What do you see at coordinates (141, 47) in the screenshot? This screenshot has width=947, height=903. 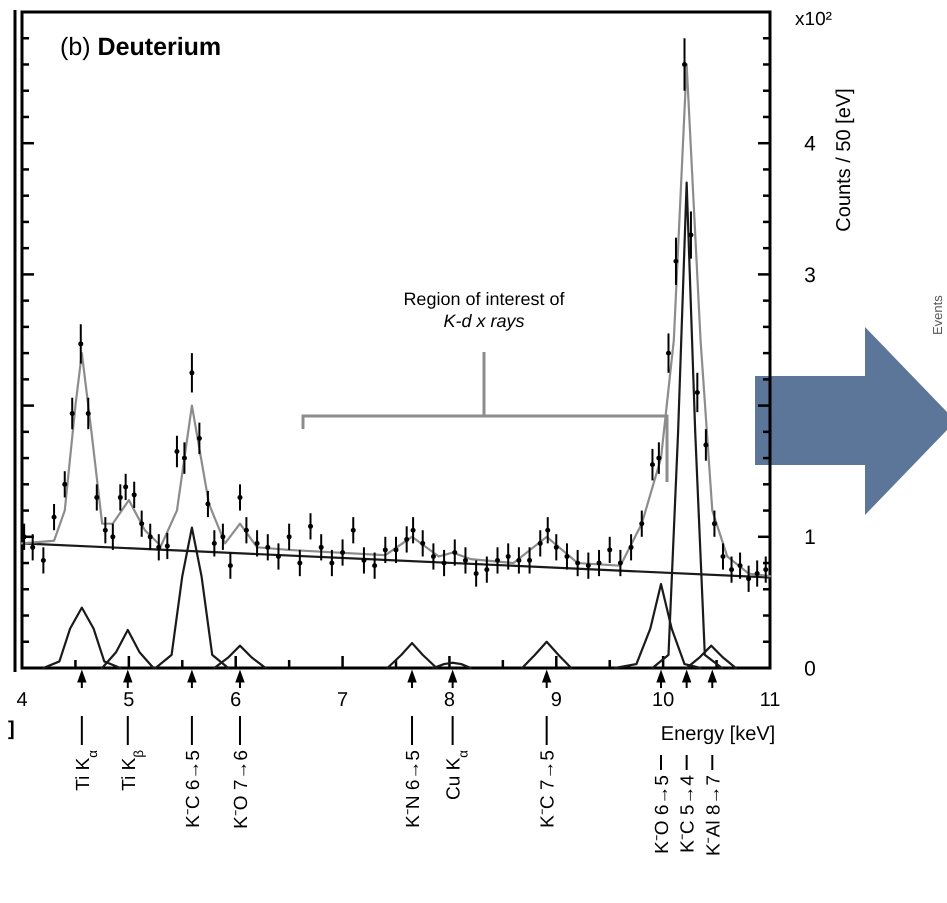 I see `text: (b) Deuterium` at bounding box center [141, 47].